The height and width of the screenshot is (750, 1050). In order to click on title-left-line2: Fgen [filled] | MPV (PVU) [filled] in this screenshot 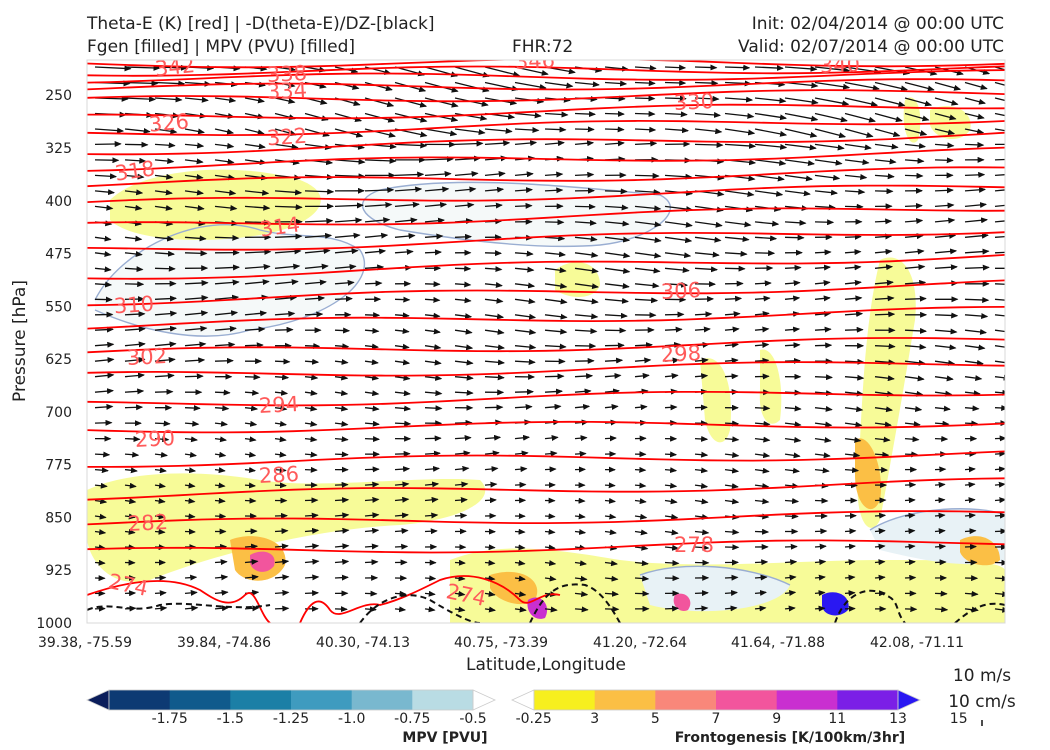, I will do `click(221, 47)`.